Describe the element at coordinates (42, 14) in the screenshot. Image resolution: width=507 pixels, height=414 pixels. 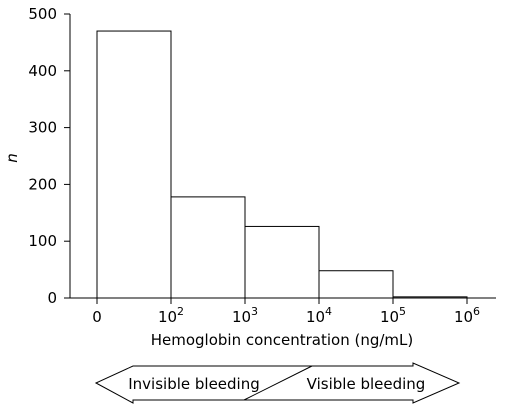
I see `y-tick-label: 500` at that location.